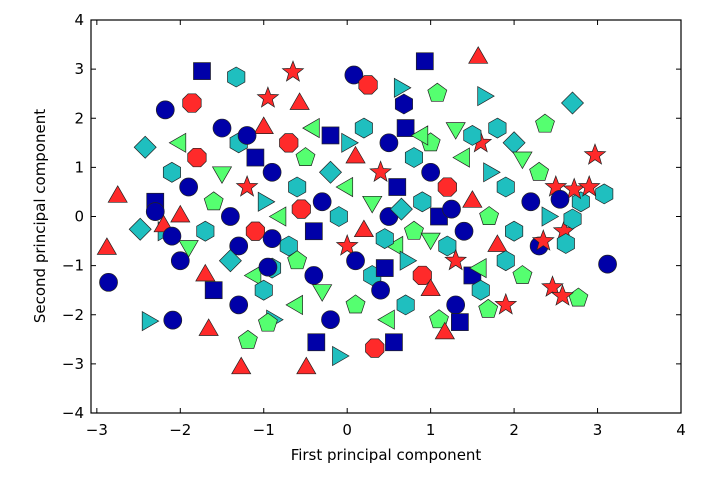 The image size is (716, 490). Describe the element at coordinates (79, 69) in the screenshot. I see `y-tick-label: 3` at that location.